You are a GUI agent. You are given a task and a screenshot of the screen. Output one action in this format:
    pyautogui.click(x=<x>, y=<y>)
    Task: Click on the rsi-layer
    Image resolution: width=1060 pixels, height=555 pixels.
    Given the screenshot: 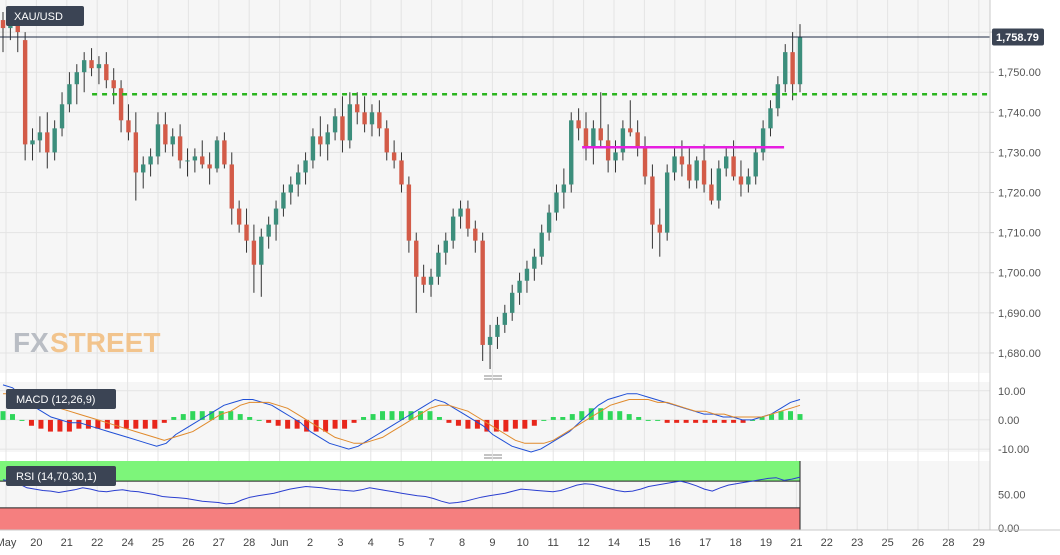 What is the action you would take?
    pyautogui.click(x=401, y=490)
    